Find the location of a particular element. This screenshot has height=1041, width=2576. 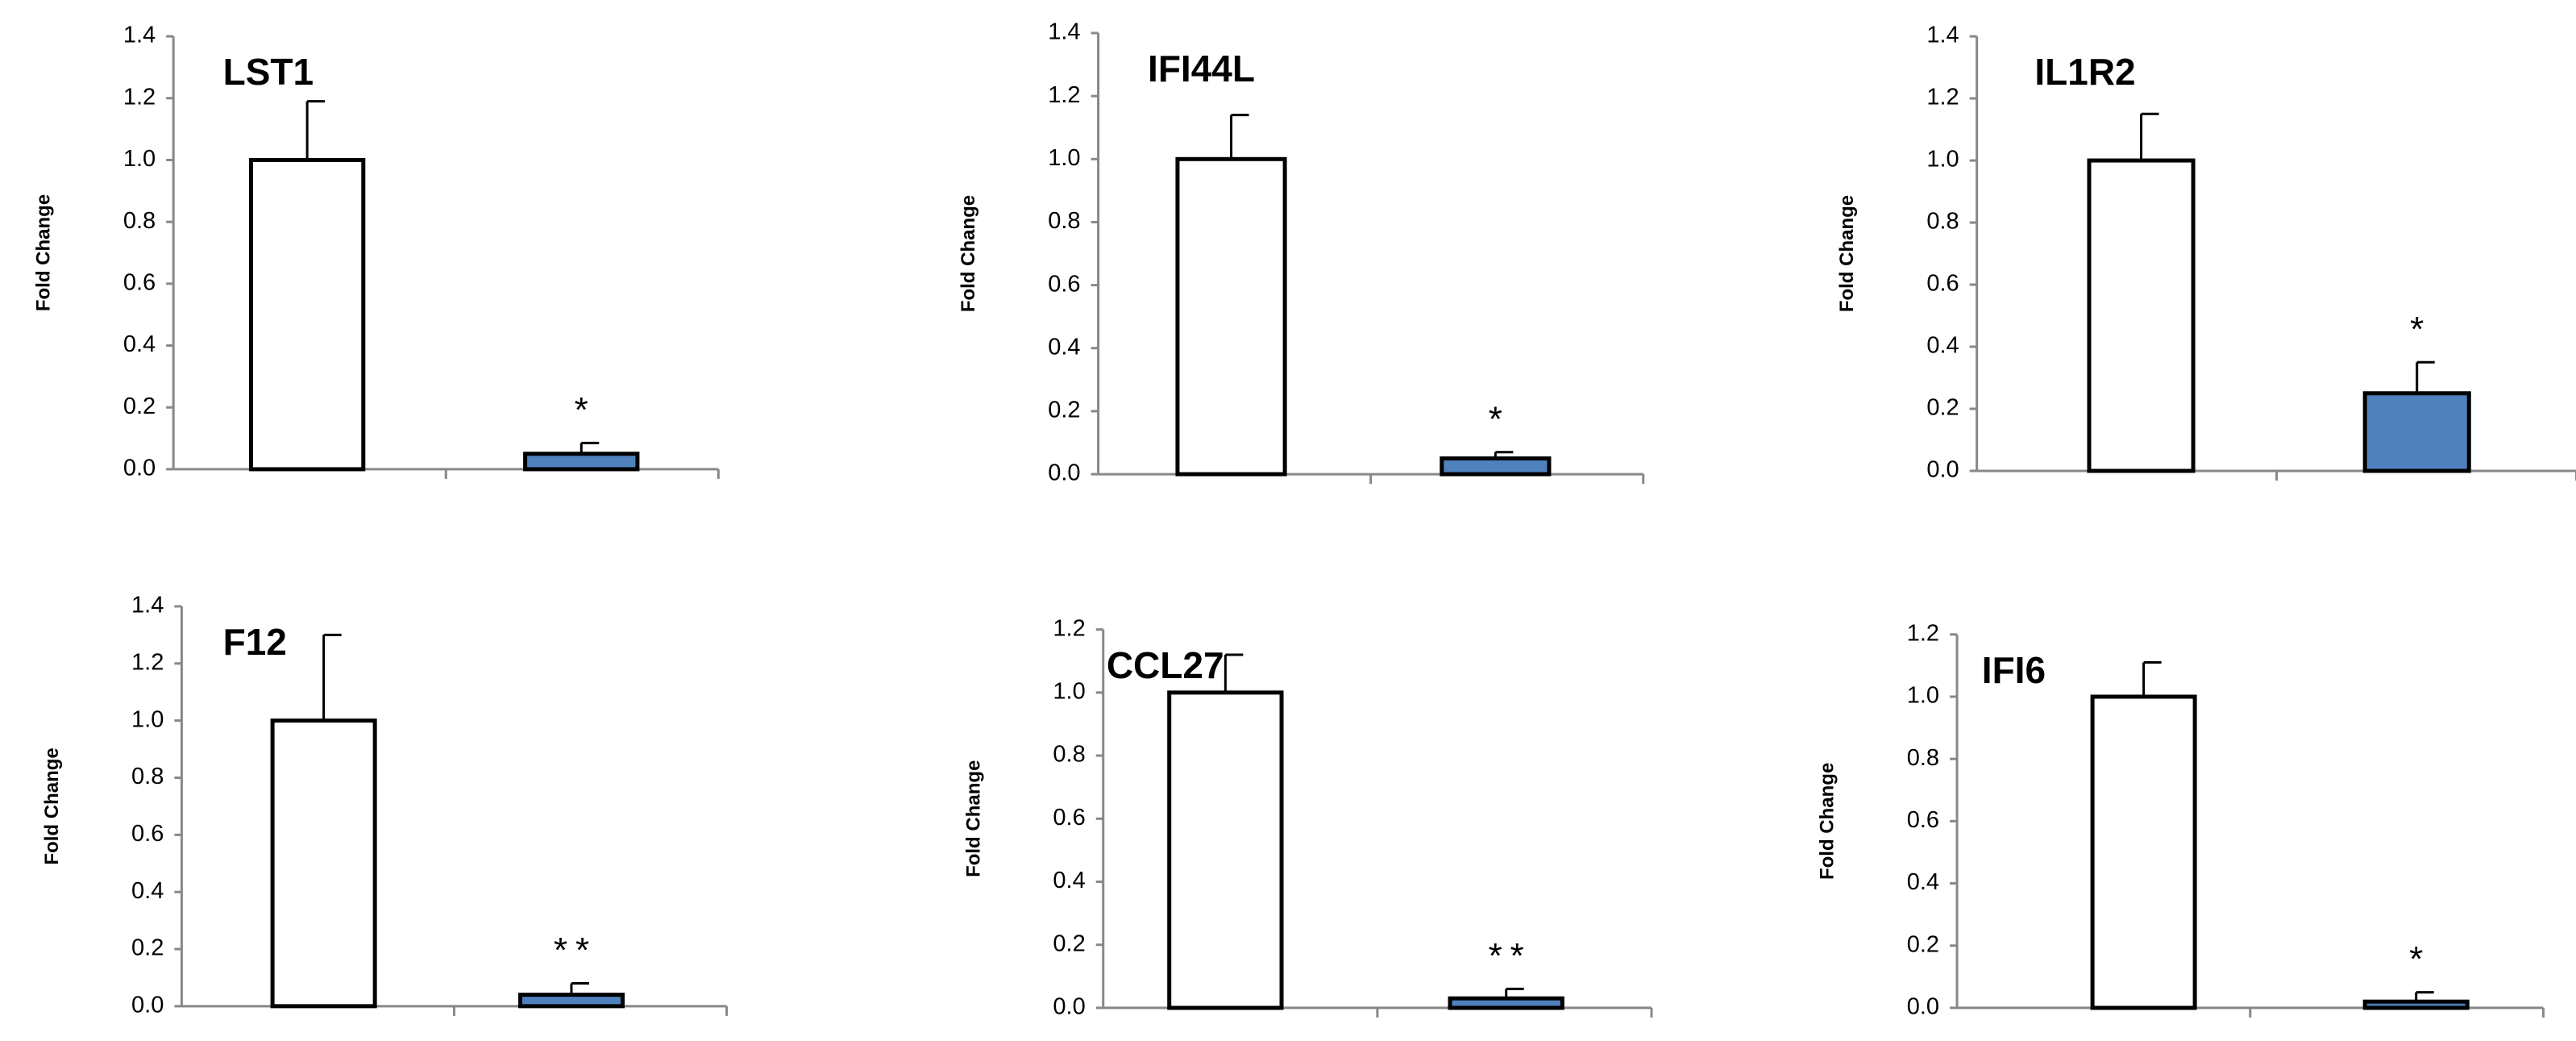

chart-panel: Fold Change 0.0 0.2 0.4 0.6 0.8 1.0 1.2 ** CCL27 is located at coordinates (1307, 817).